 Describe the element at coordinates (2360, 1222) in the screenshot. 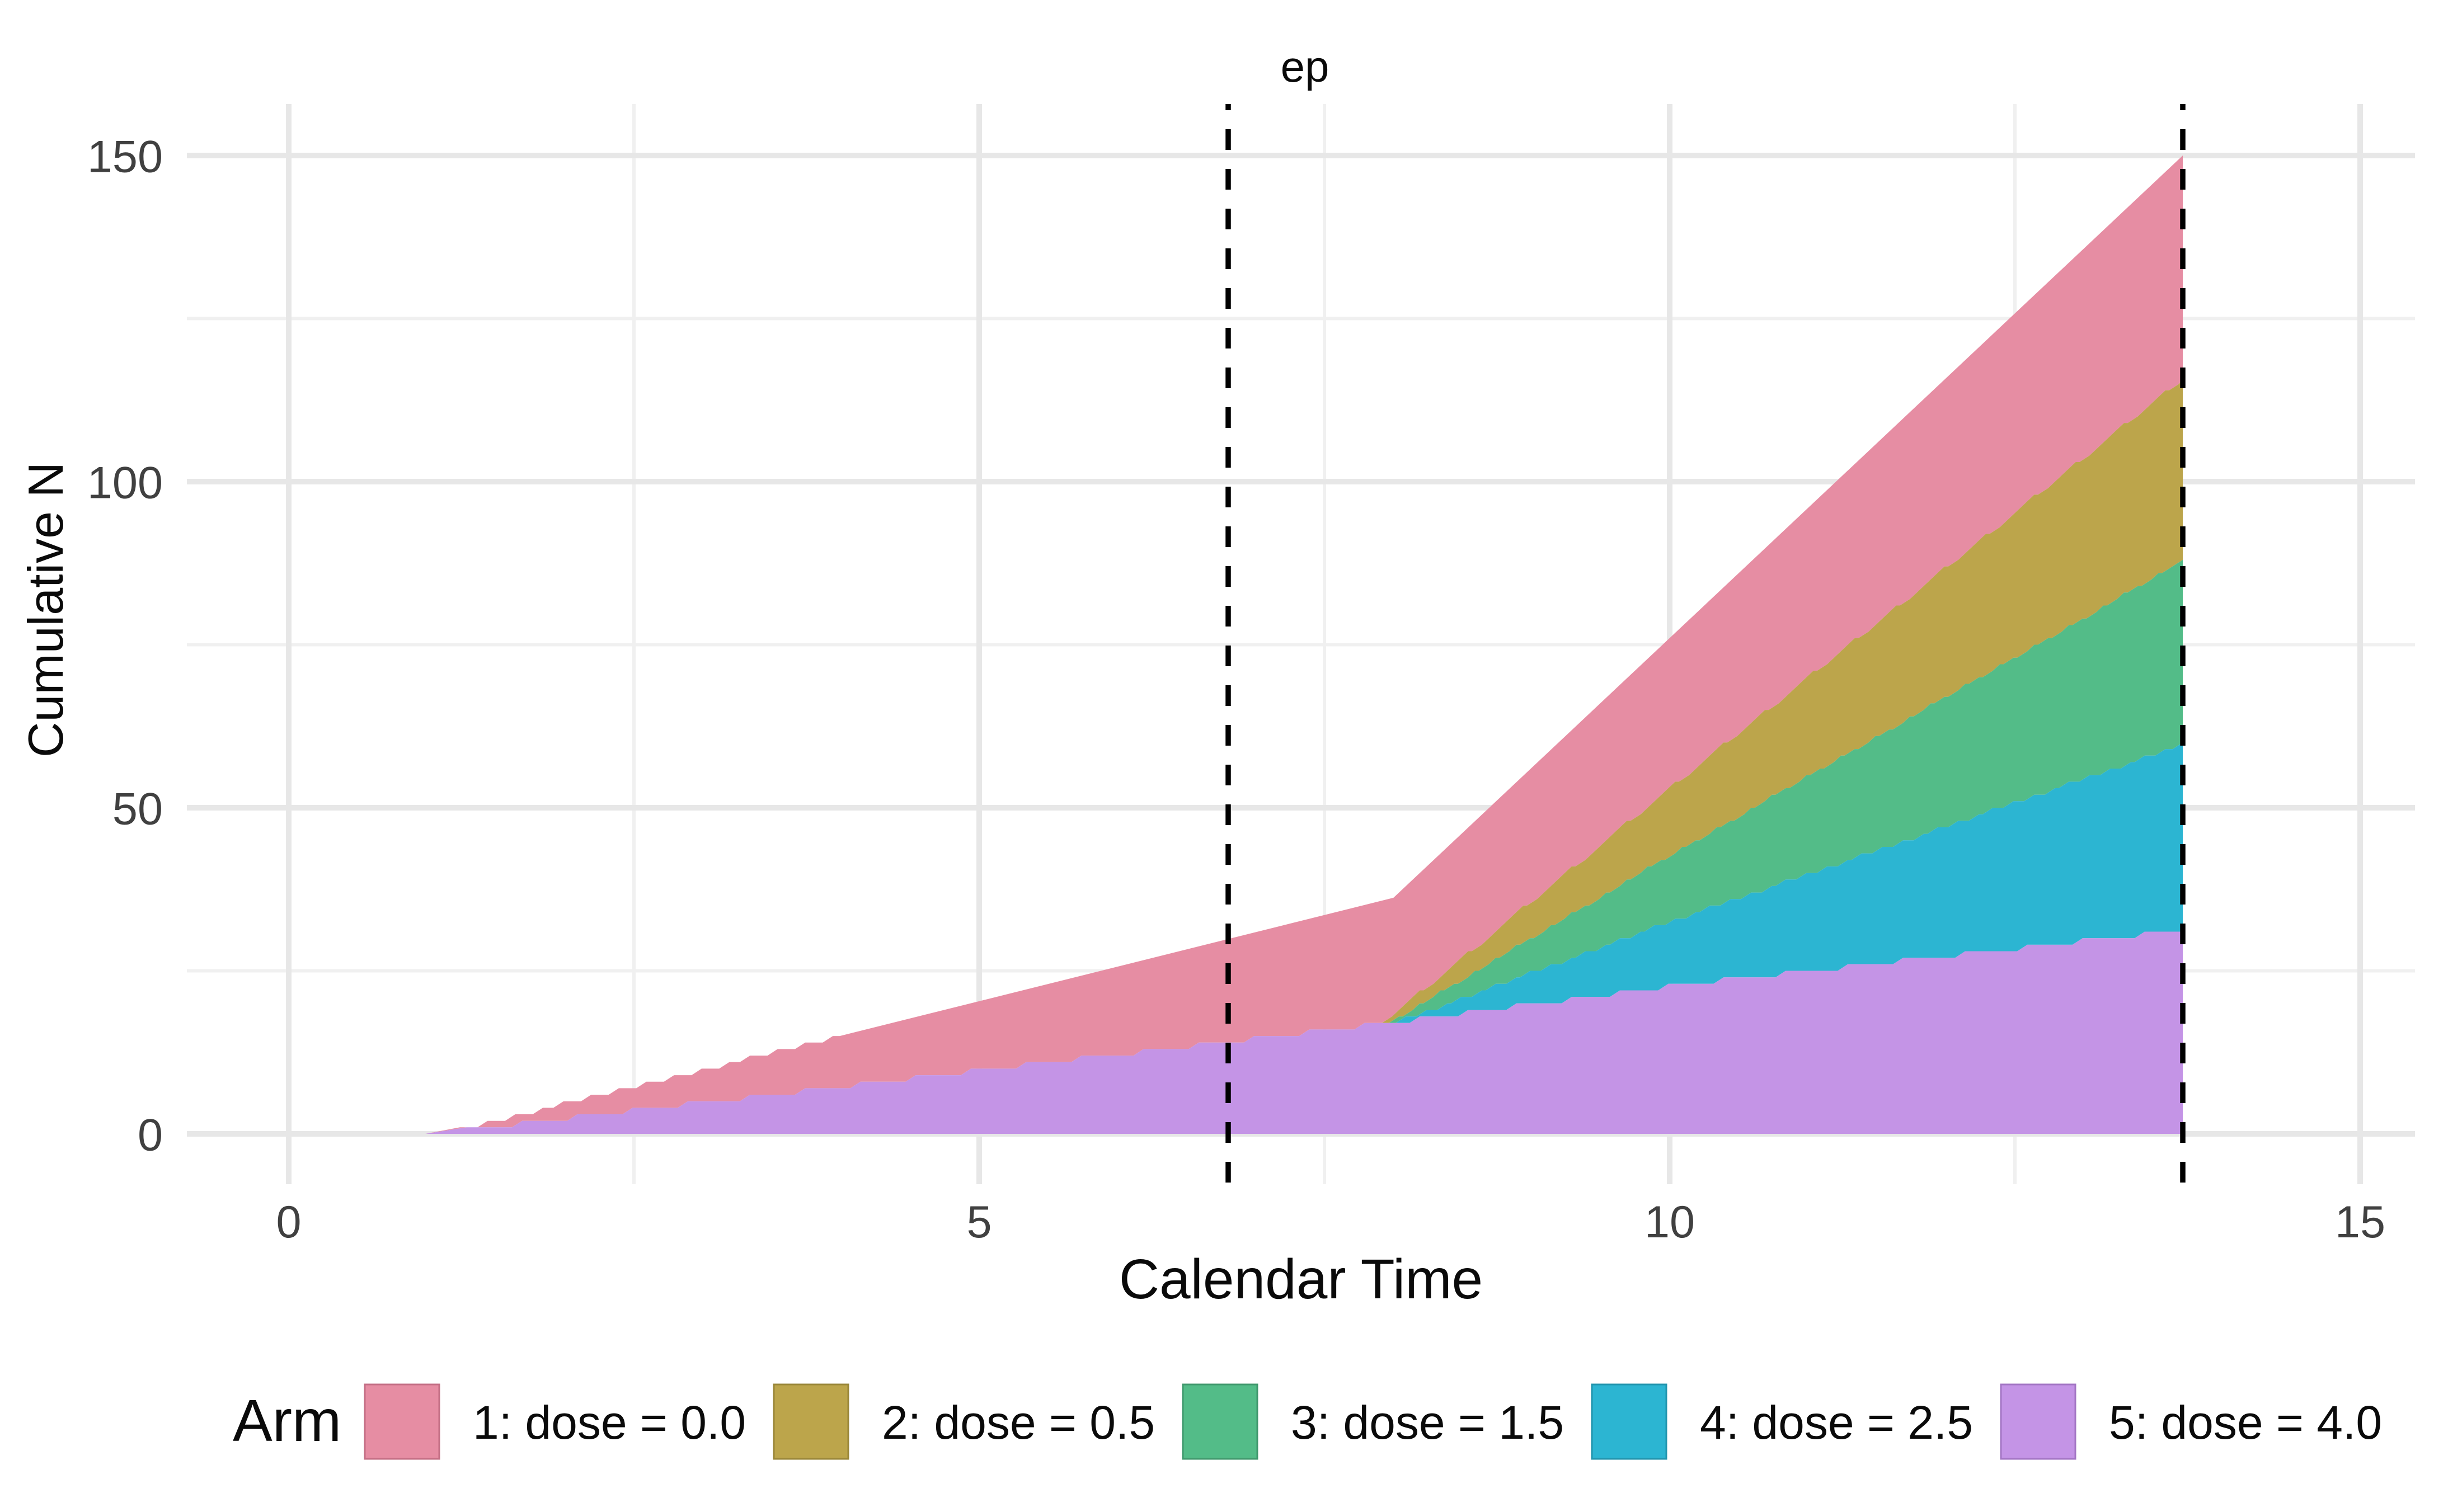

I see `svg-text: 15` at that location.